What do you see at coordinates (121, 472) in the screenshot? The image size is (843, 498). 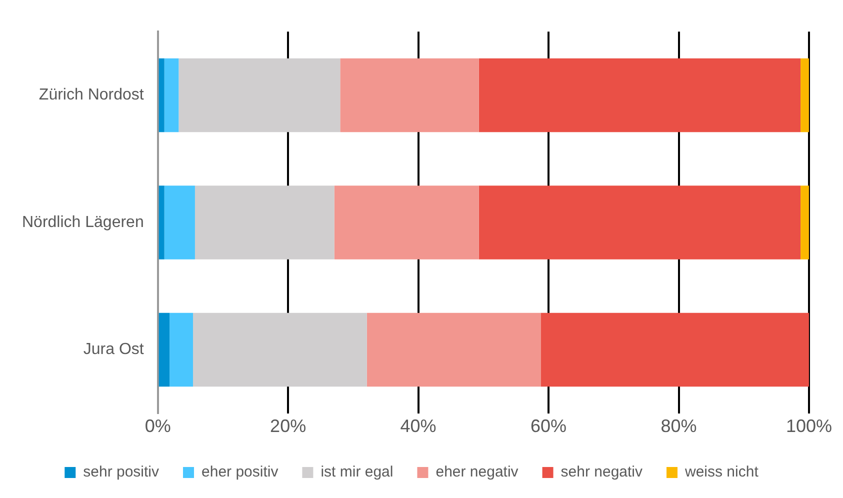 I see `legend-label: sehr positiv` at bounding box center [121, 472].